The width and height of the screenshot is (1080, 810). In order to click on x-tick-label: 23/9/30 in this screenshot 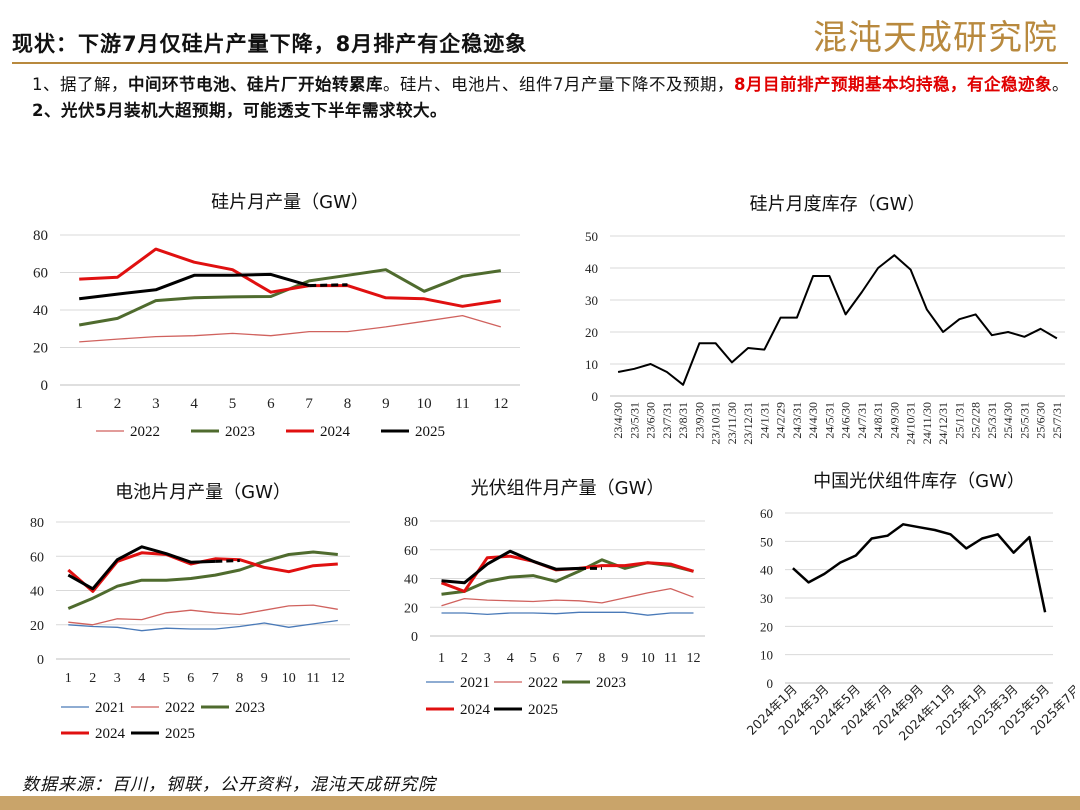, I will do `click(699, 420)`.